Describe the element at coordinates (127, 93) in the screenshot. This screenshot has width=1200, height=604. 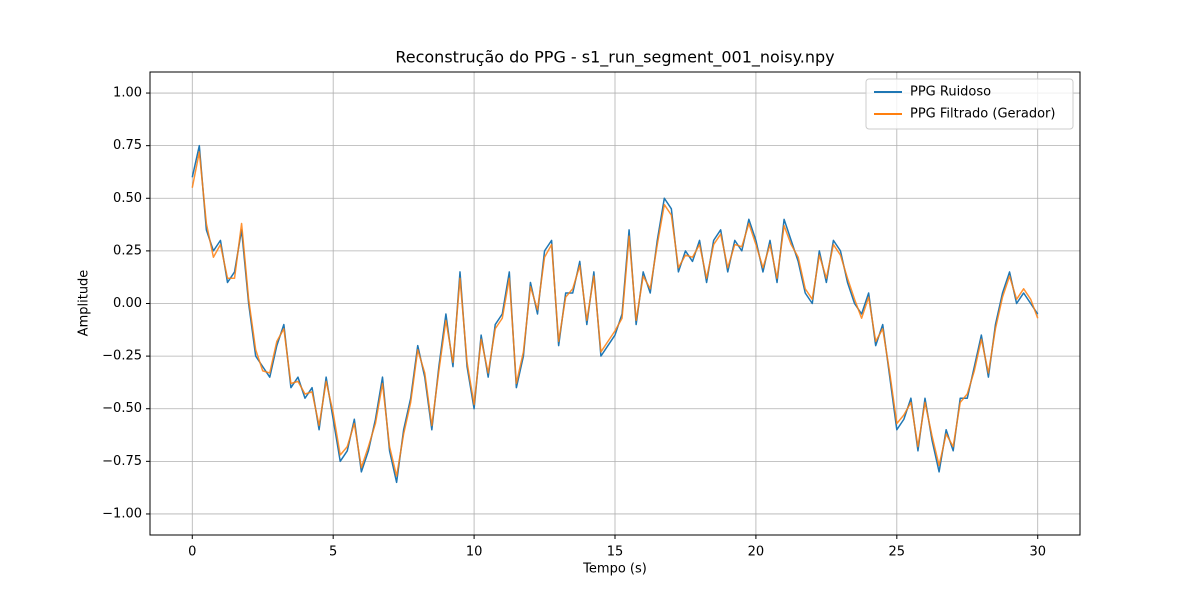
I see `y-tick-label: 1.00` at that location.